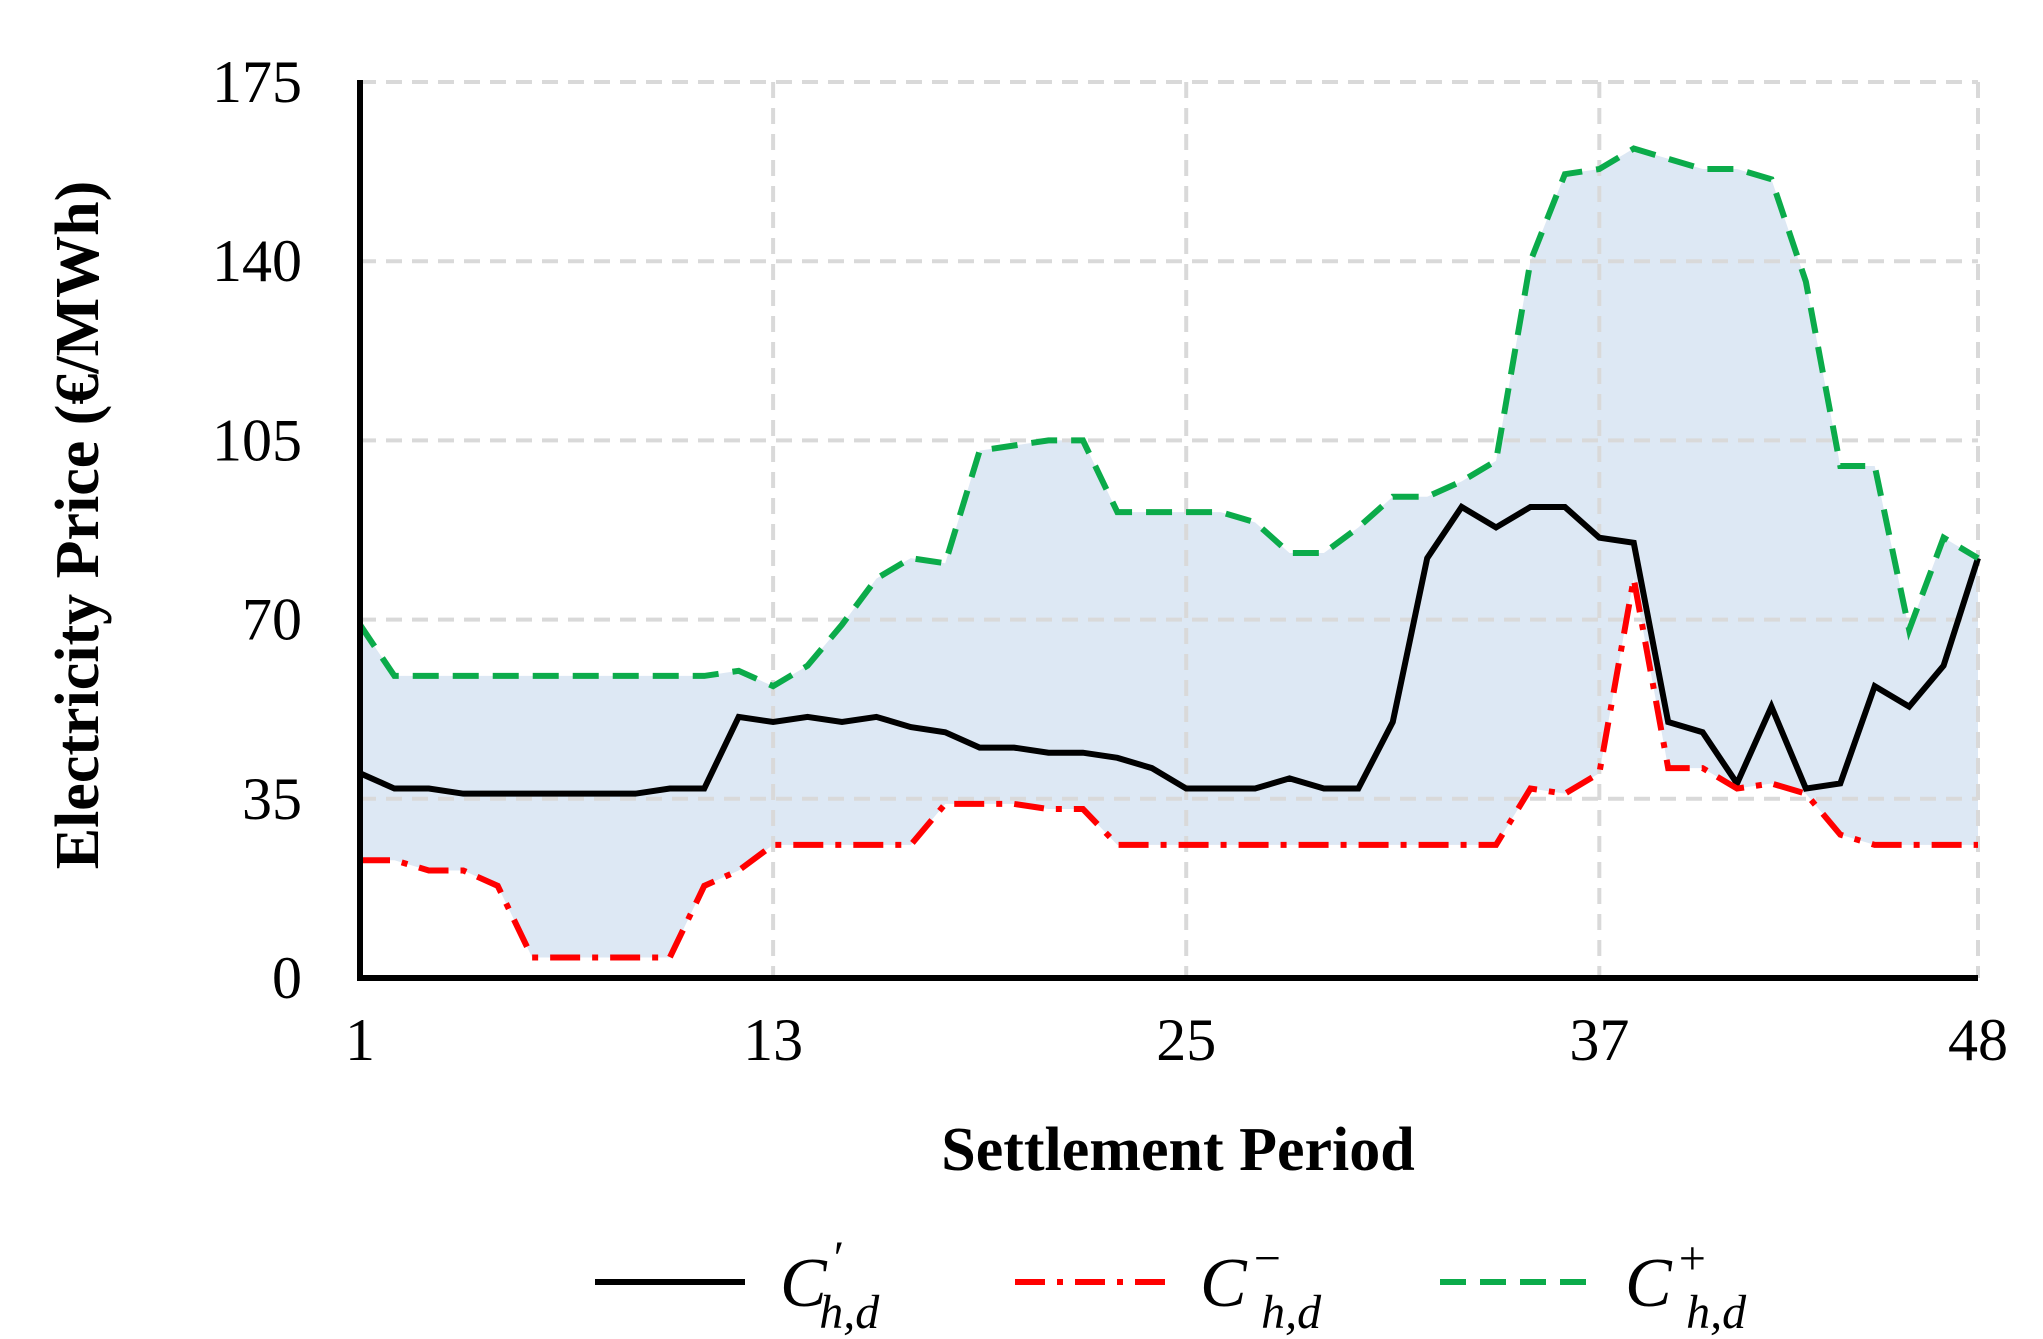 This screenshot has height=1339, width=2043. Describe the element at coordinates (257, 261) in the screenshot. I see `y-tick-label-140: 140` at that location.